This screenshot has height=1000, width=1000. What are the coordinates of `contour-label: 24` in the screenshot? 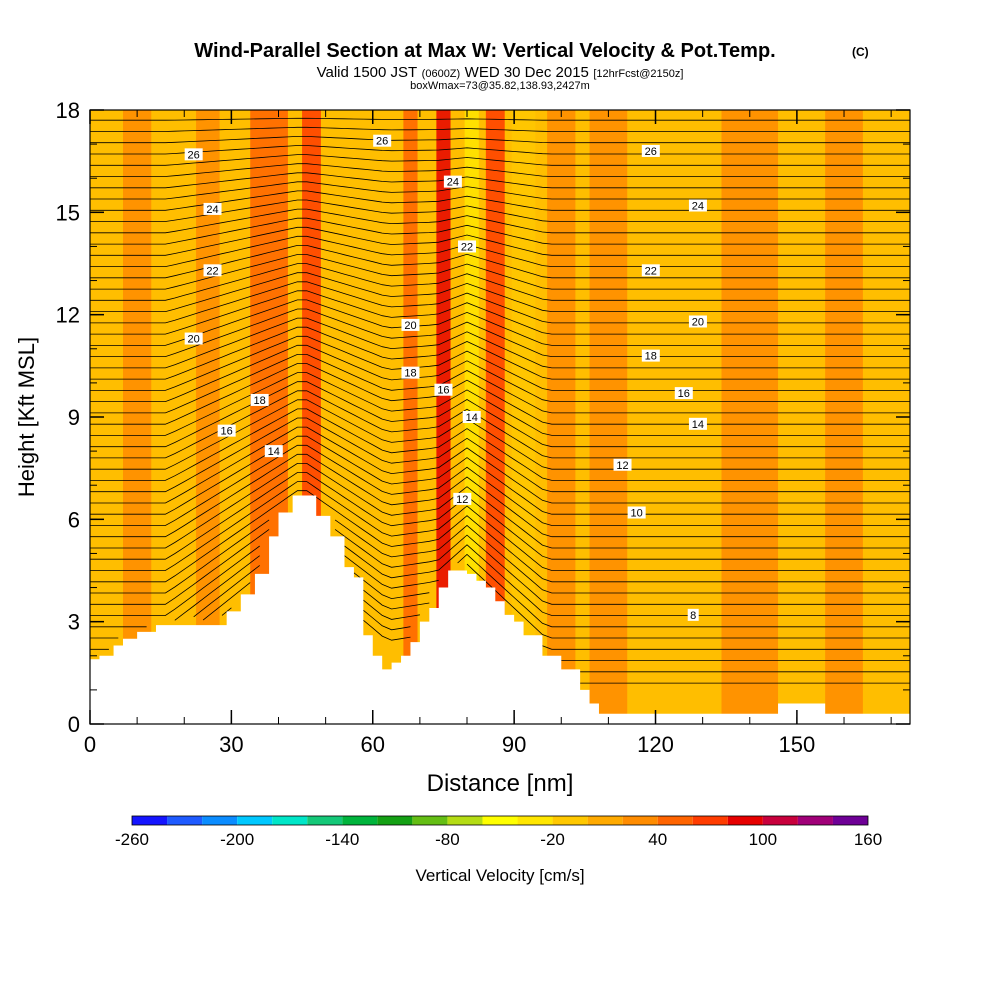 It's located at (698, 207).